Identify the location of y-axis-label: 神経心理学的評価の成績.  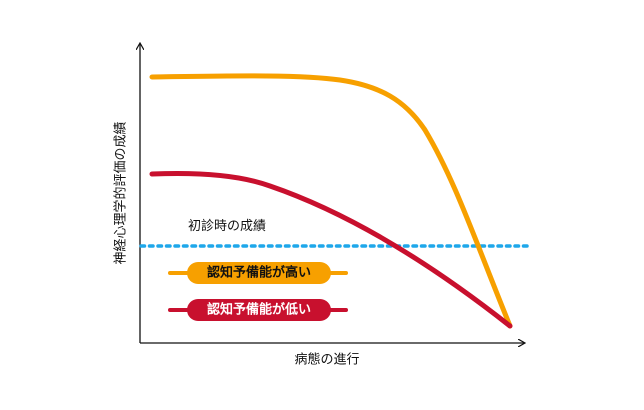
(121, 192).